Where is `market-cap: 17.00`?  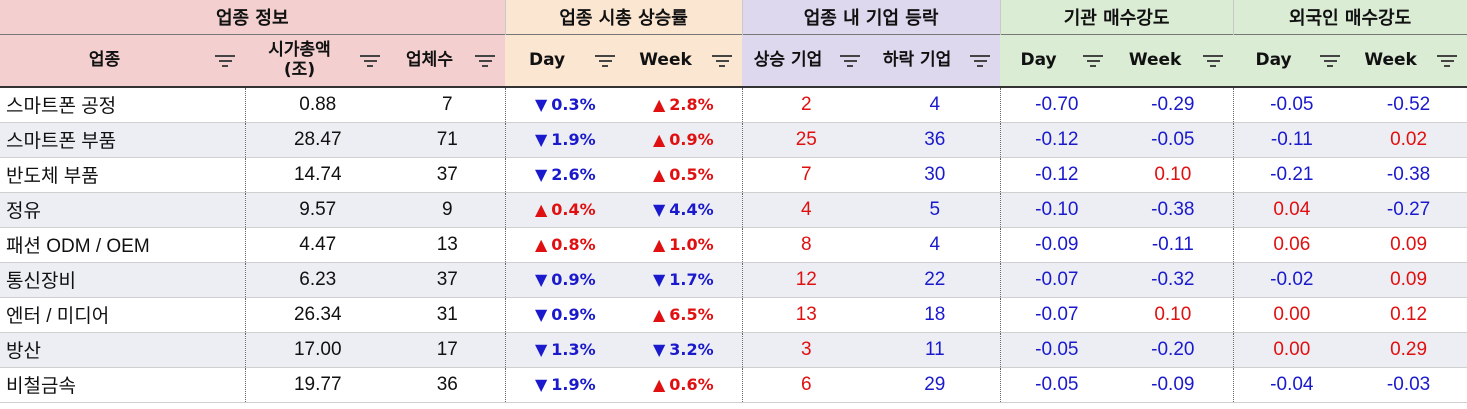
market-cap: 17.00 is located at coordinates (317, 350).